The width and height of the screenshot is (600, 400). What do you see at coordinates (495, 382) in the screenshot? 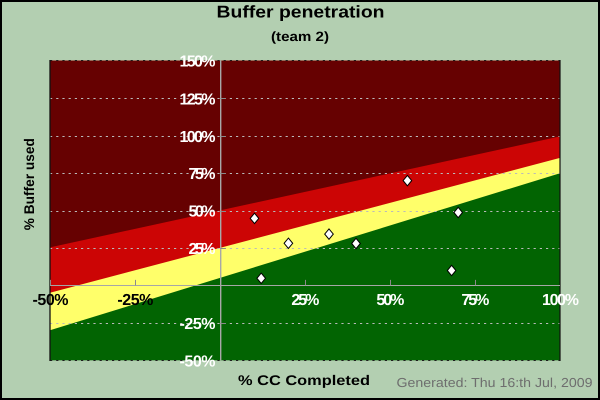
I see `svg-text: Generated: Thu 16:th Jul, 2009` at bounding box center [495, 382].